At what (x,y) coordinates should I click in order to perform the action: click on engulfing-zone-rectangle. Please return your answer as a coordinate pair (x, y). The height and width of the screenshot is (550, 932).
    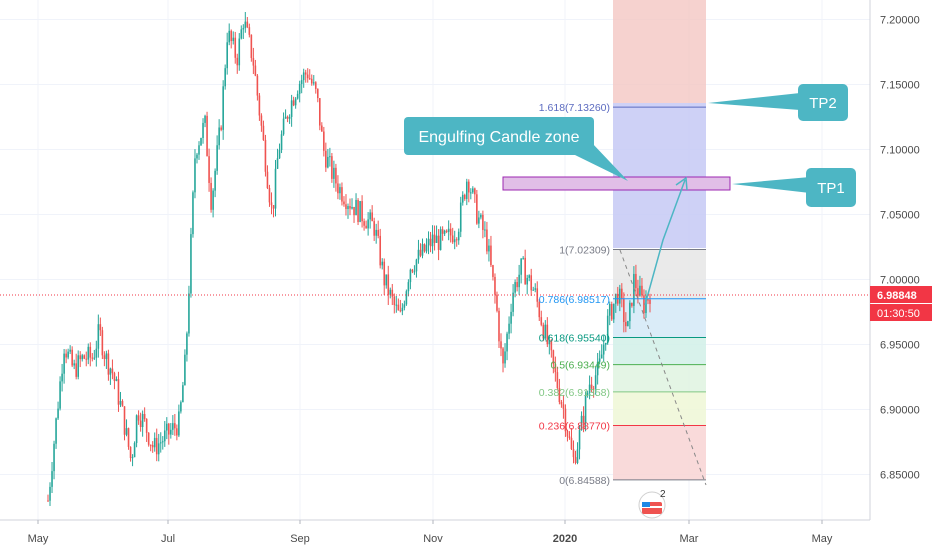
    Looking at the image, I should click on (616, 183).